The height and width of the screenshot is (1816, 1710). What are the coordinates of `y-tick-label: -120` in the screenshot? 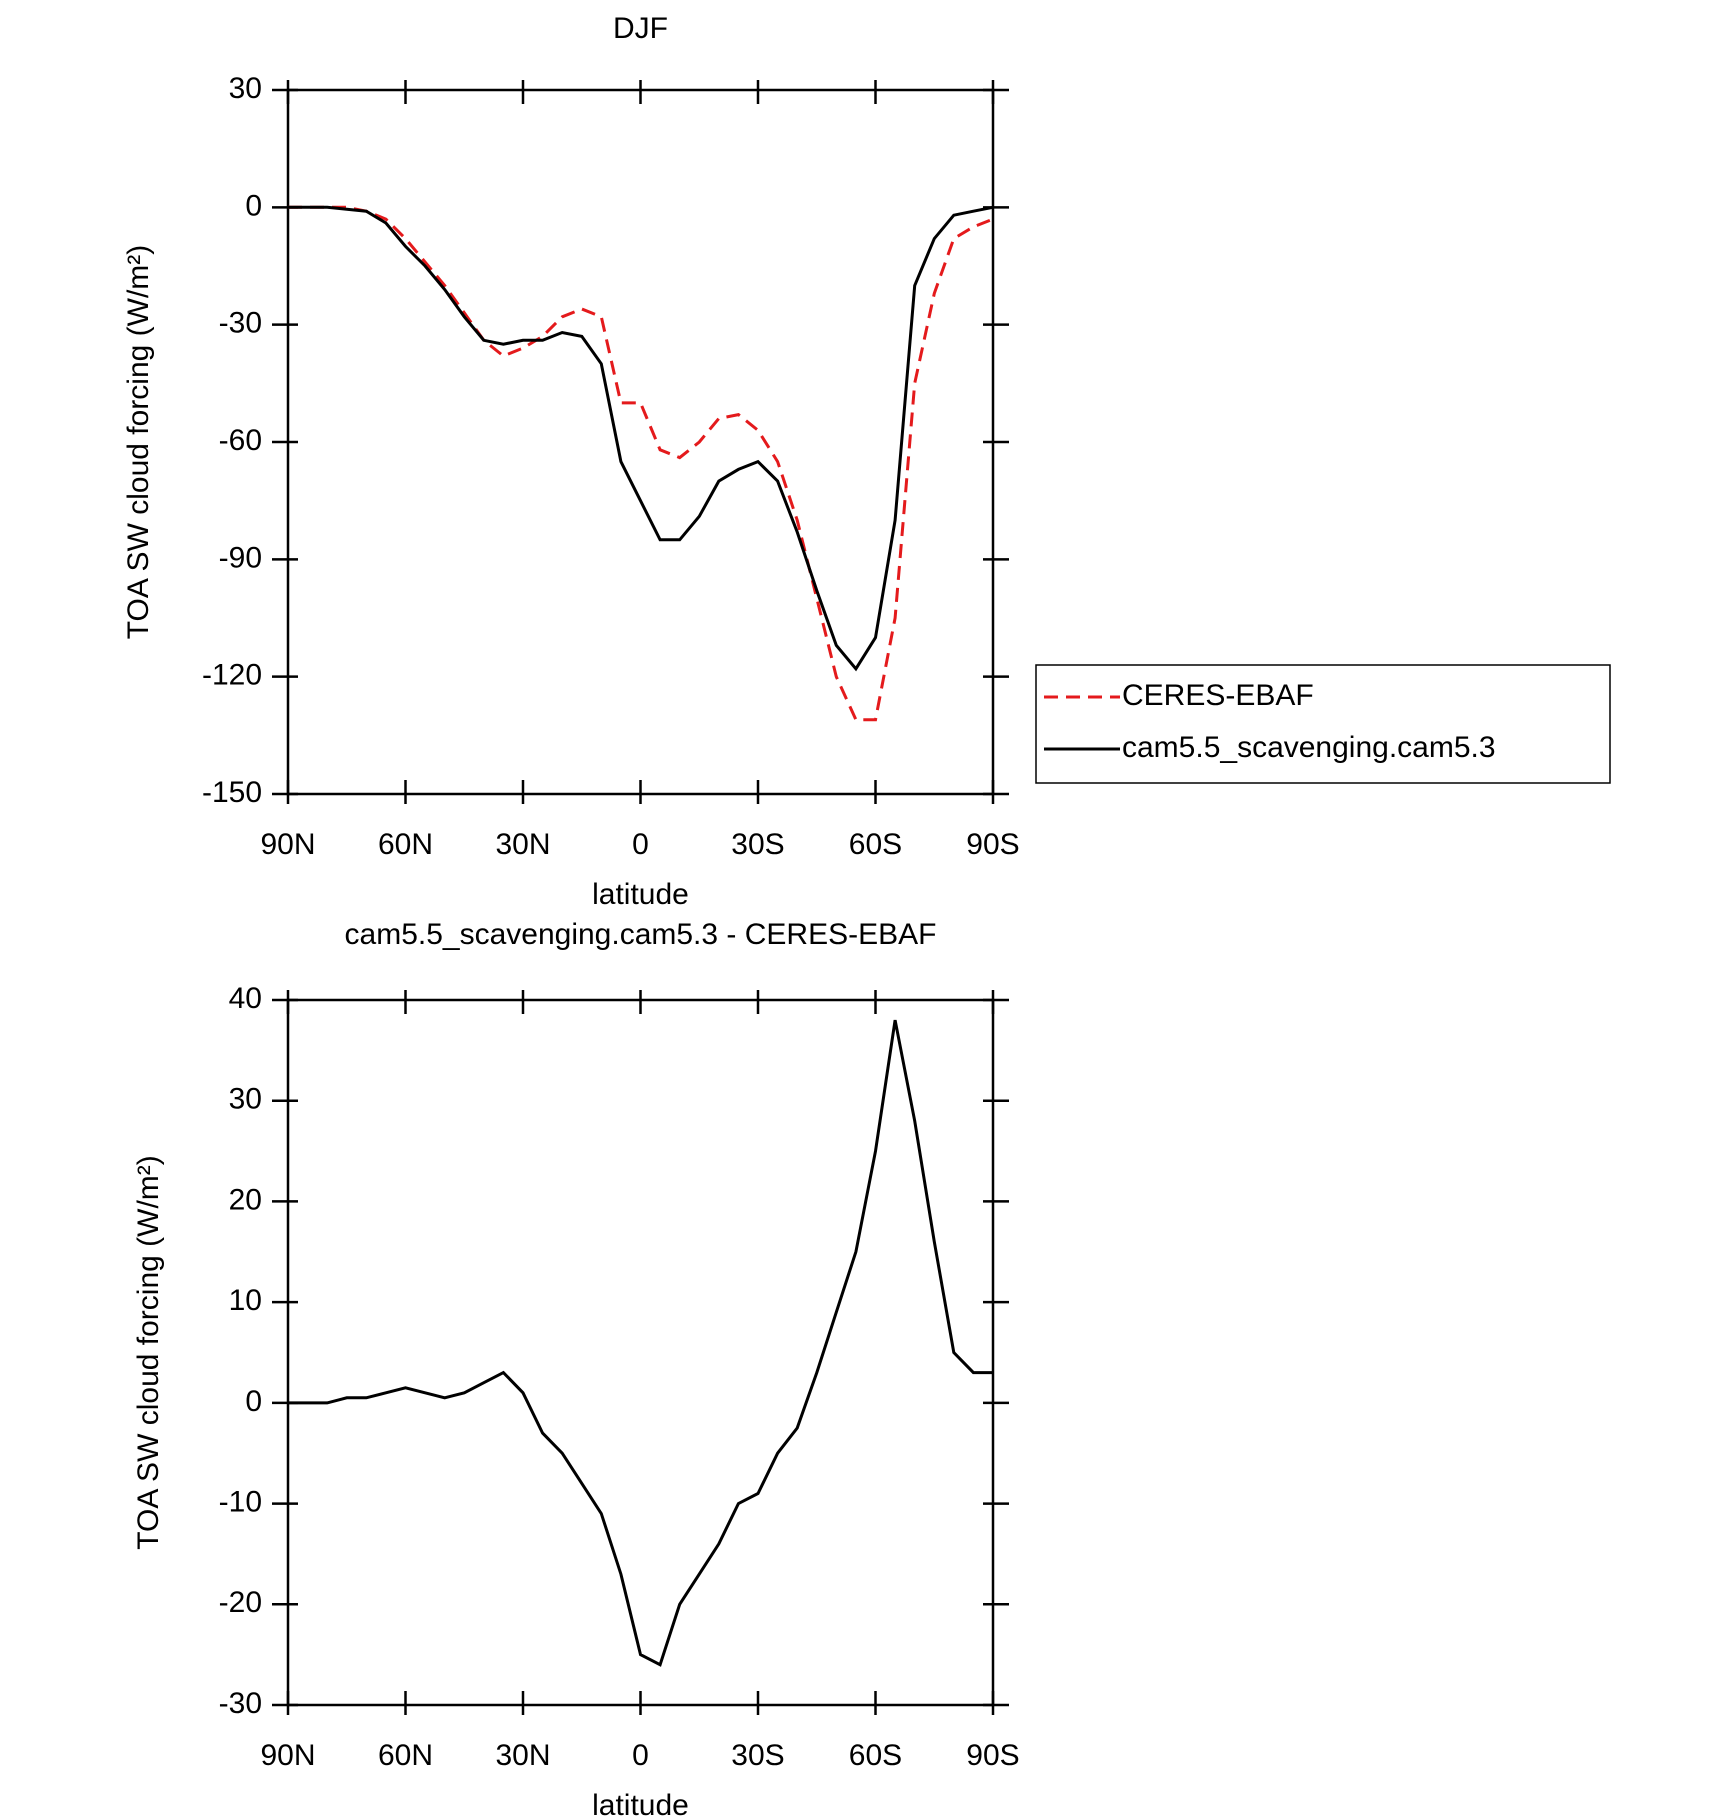 It's located at (232, 675).